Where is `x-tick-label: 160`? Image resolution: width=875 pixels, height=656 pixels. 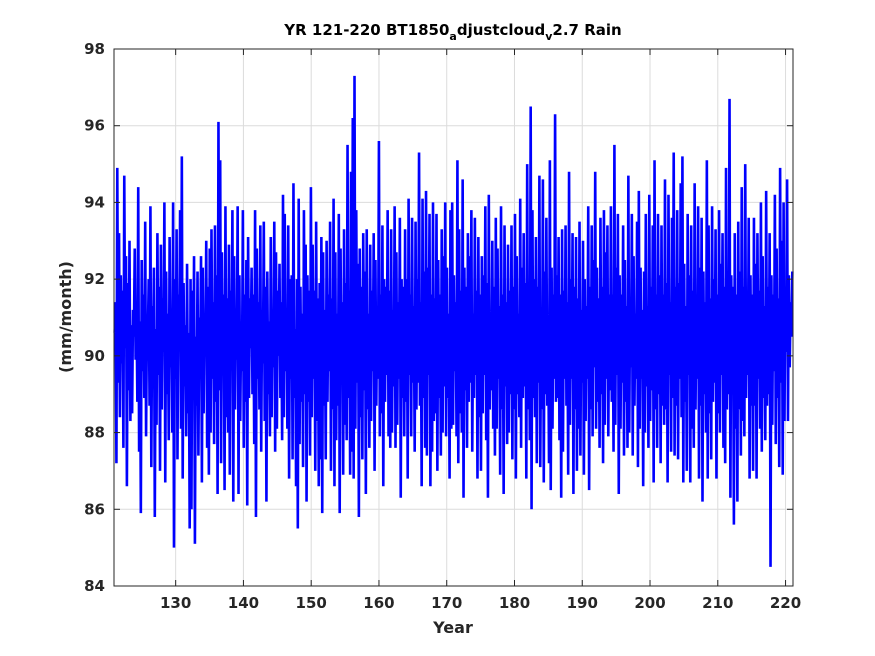
x-tick-label: 160 is located at coordinates (378, 603).